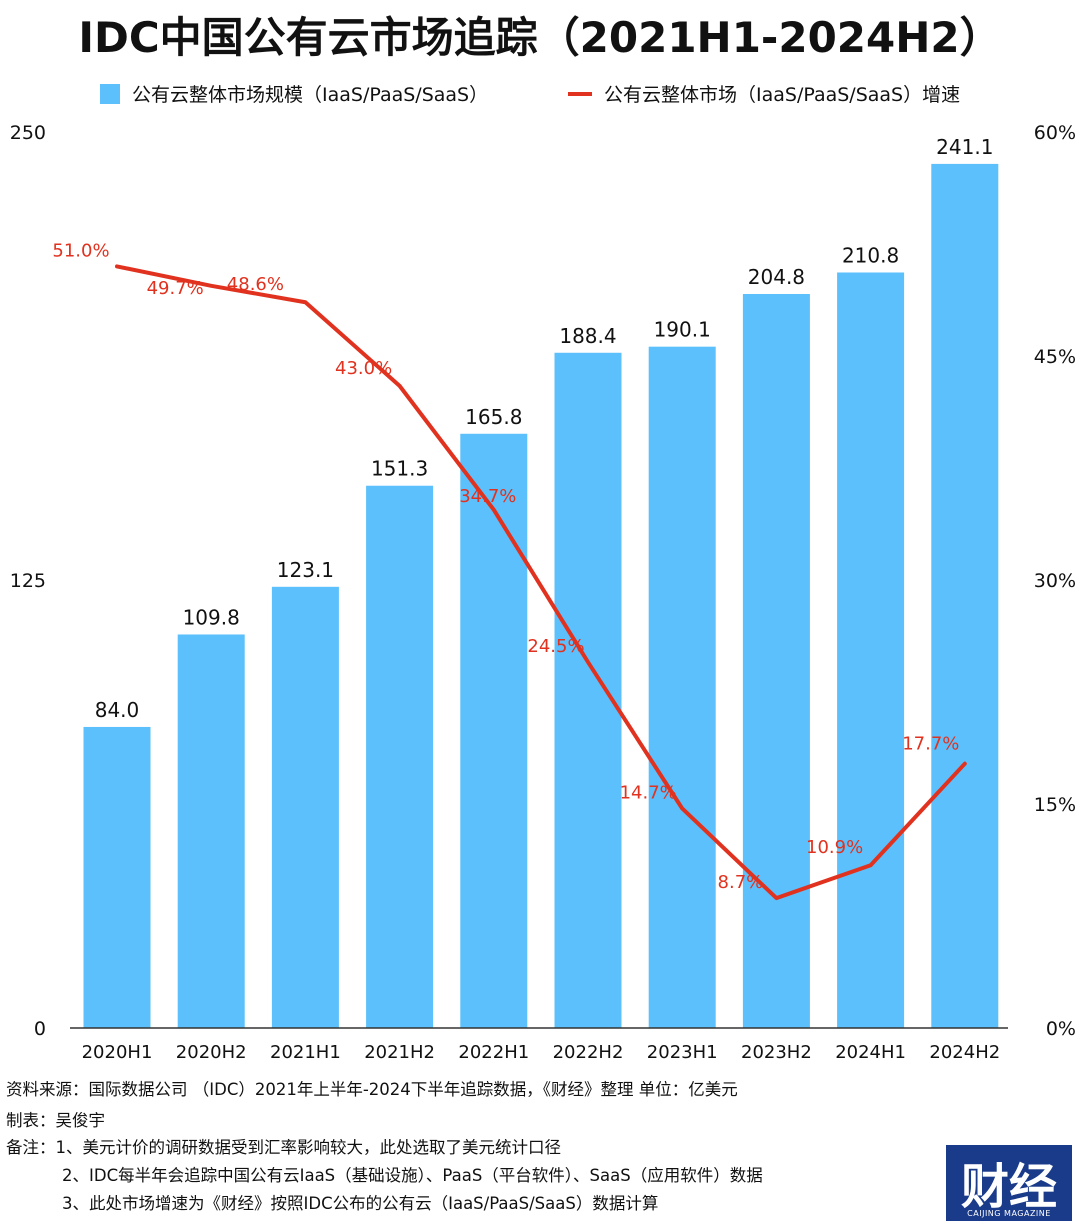 The height and width of the screenshot is (1225, 1080). What do you see at coordinates (80, 250) in the screenshot?
I see `line-label-2020H1: 51.0%` at bounding box center [80, 250].